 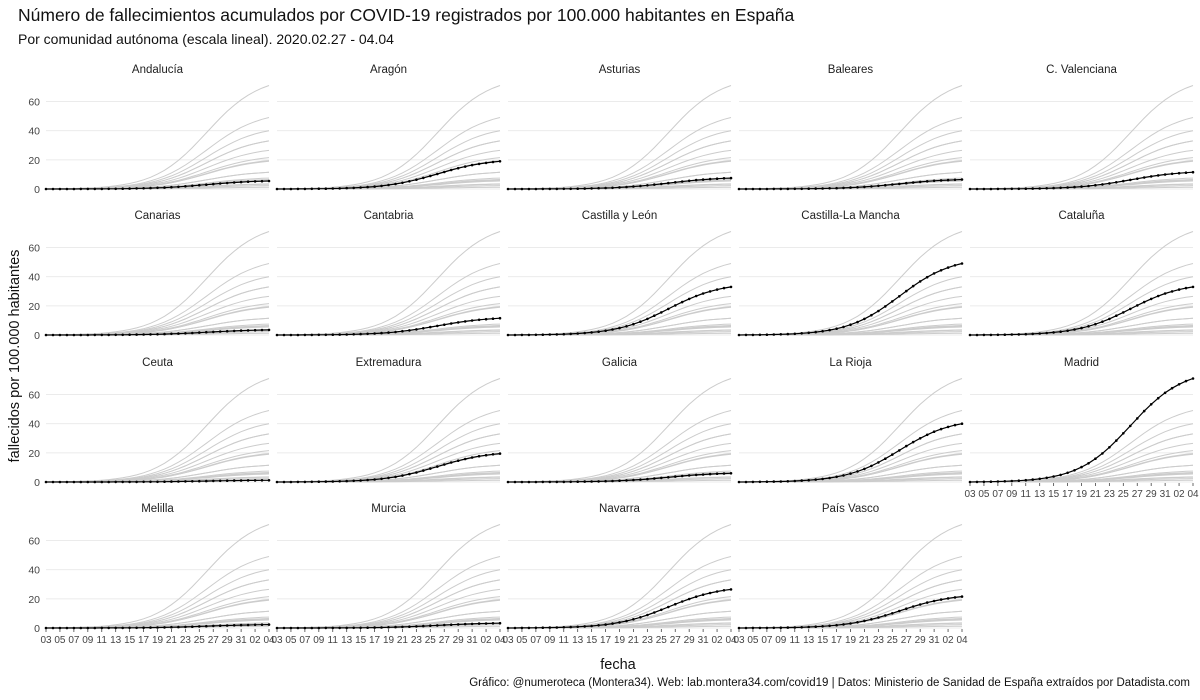 I want to click on x-tick-label: 25, so click(x=431, y=640).